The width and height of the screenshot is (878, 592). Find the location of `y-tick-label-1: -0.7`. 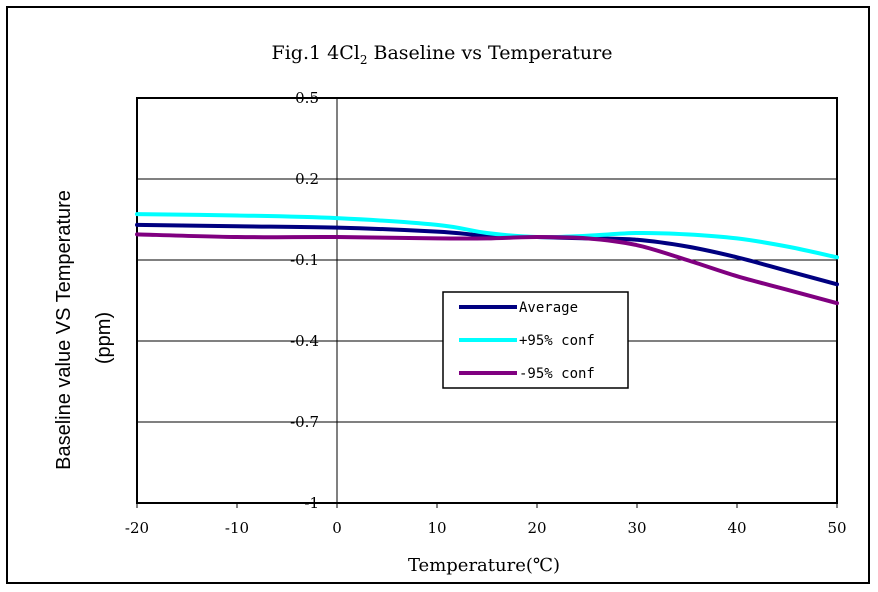

y-tick-label-1: -0.7 is located at coordinates (304, 422).